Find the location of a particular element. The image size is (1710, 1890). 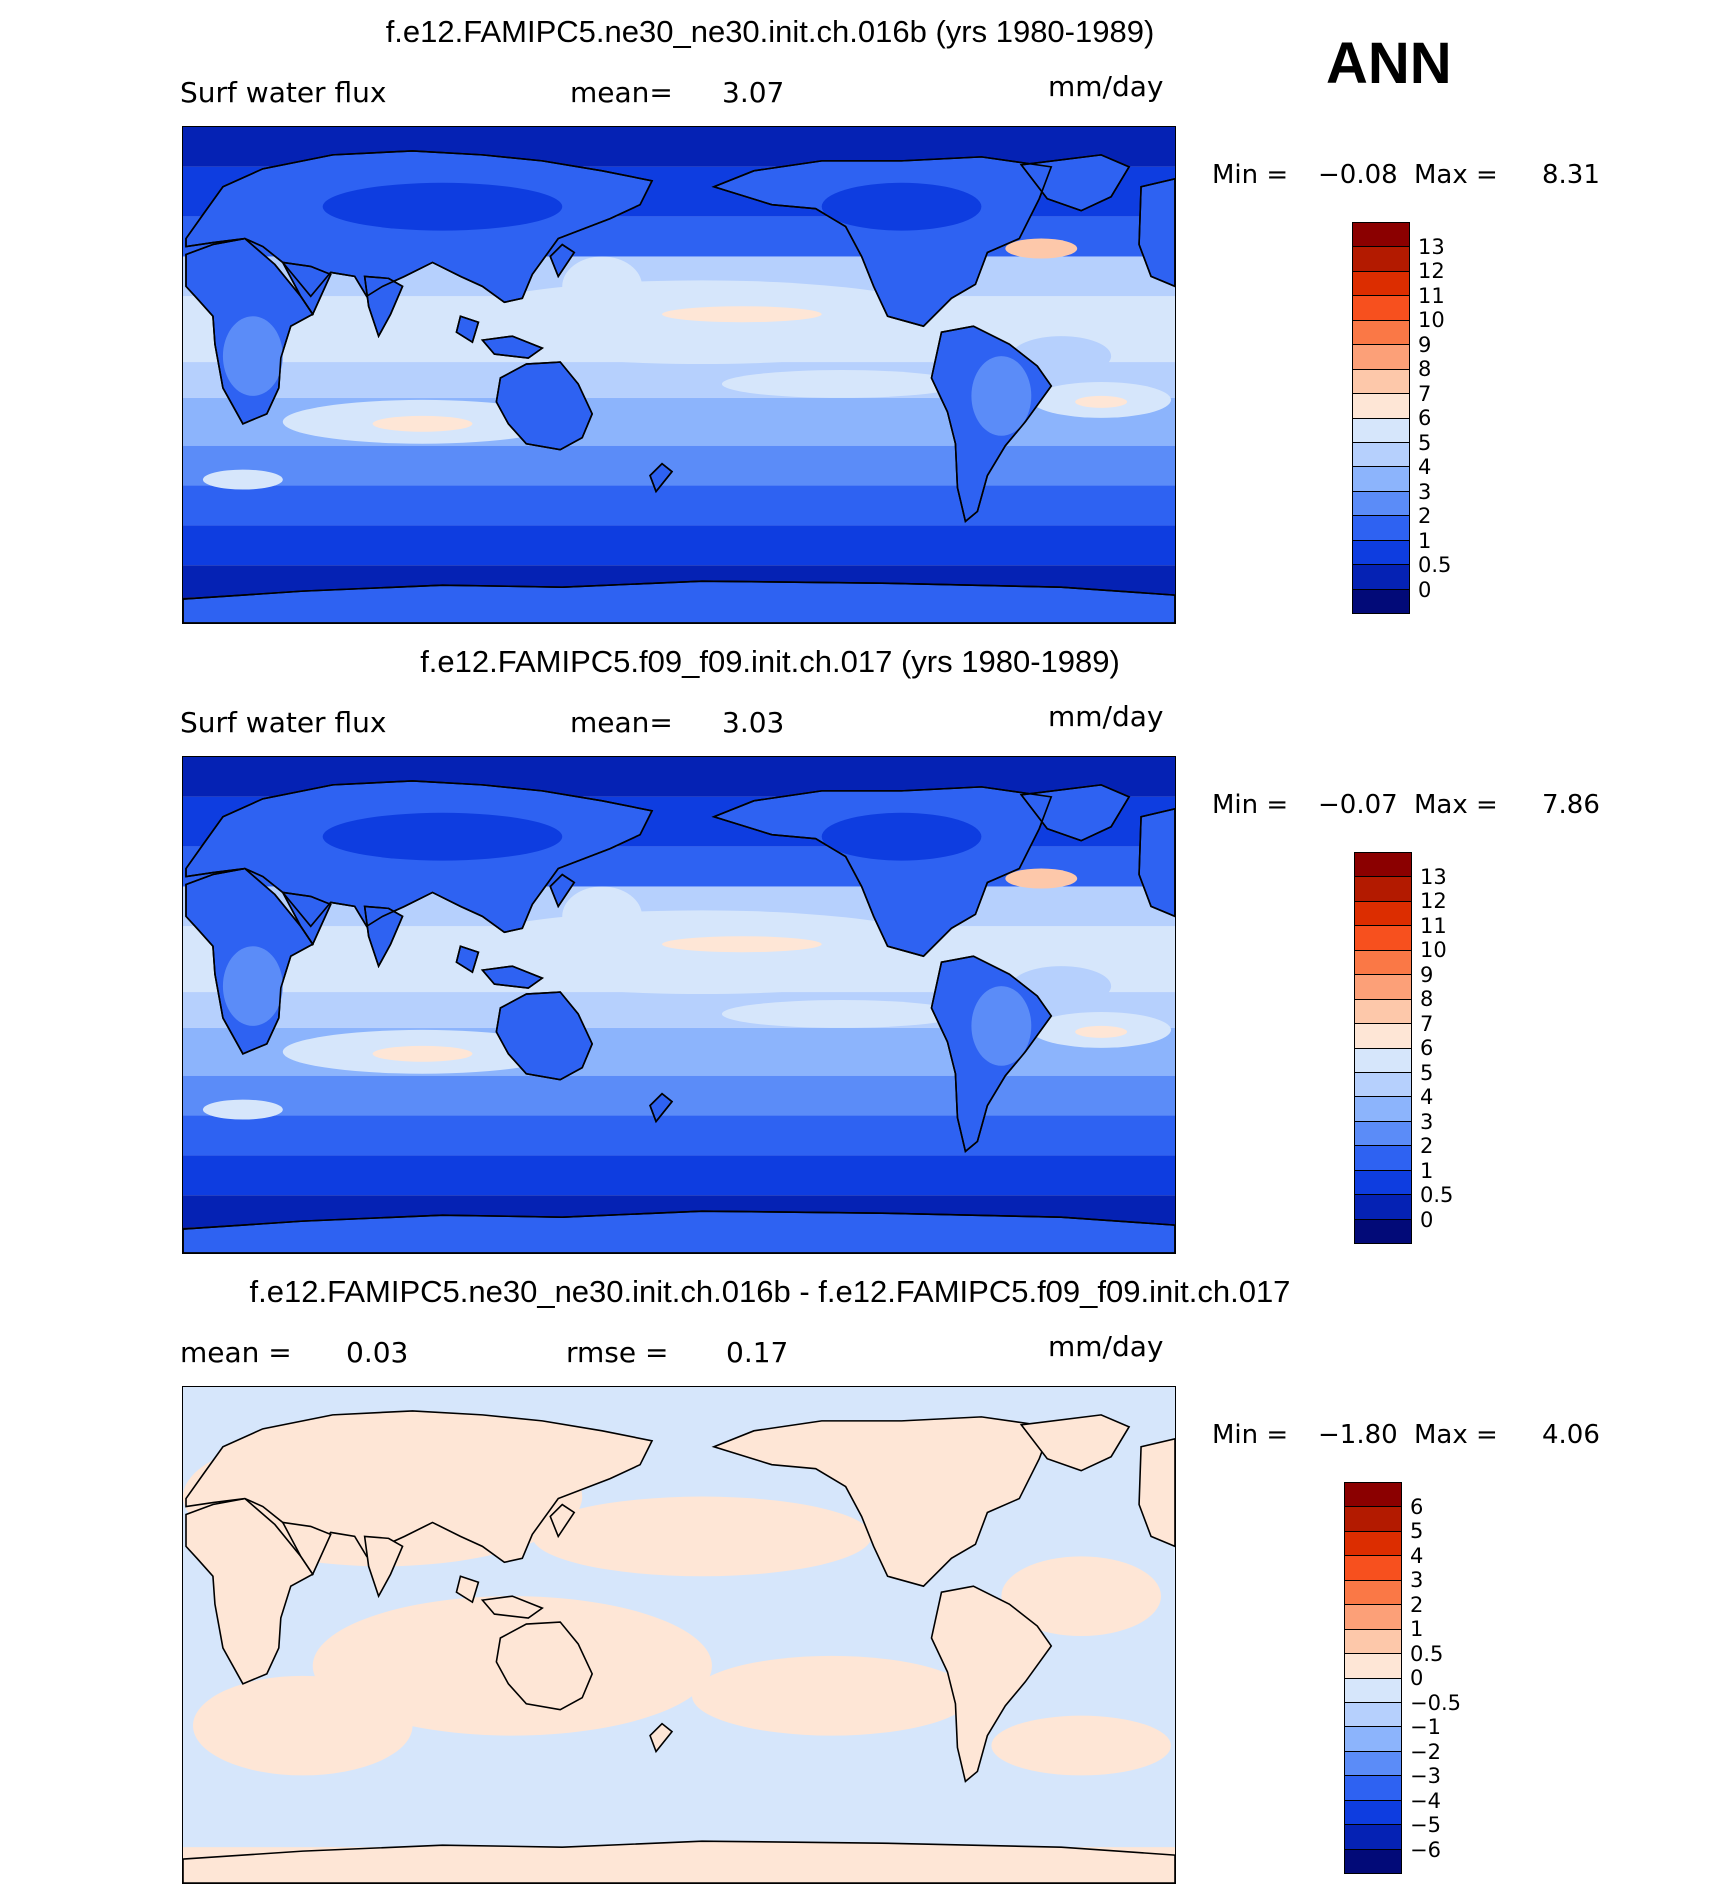

colorbar-tick-label: 8 is located at coordinates (1427, 999).